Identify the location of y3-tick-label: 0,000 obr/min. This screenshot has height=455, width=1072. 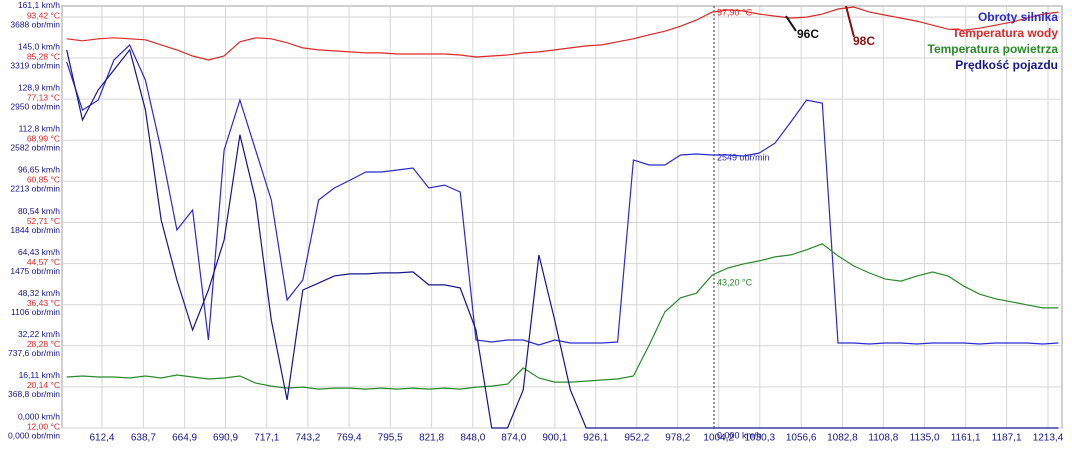
(34, 435).